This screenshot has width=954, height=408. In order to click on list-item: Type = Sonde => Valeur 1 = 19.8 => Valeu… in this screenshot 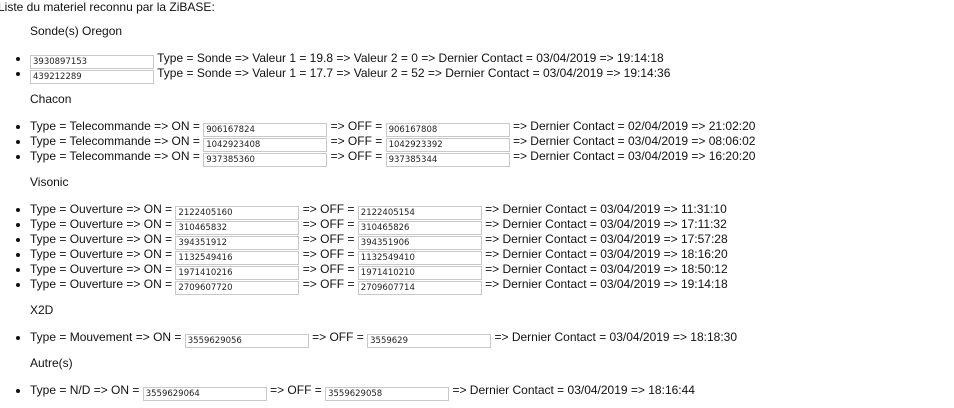, I will do `click(492, 60)`.